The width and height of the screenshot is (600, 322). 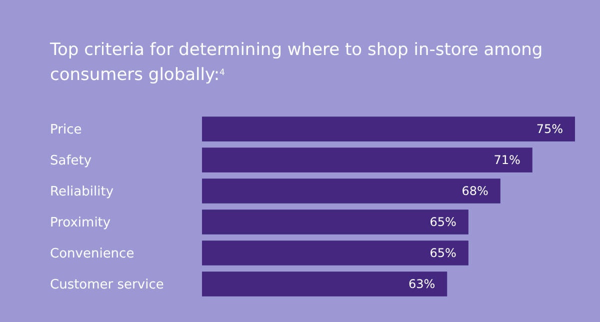 I want to click on y-tick-label: Safety, so click(x=71, y=161).